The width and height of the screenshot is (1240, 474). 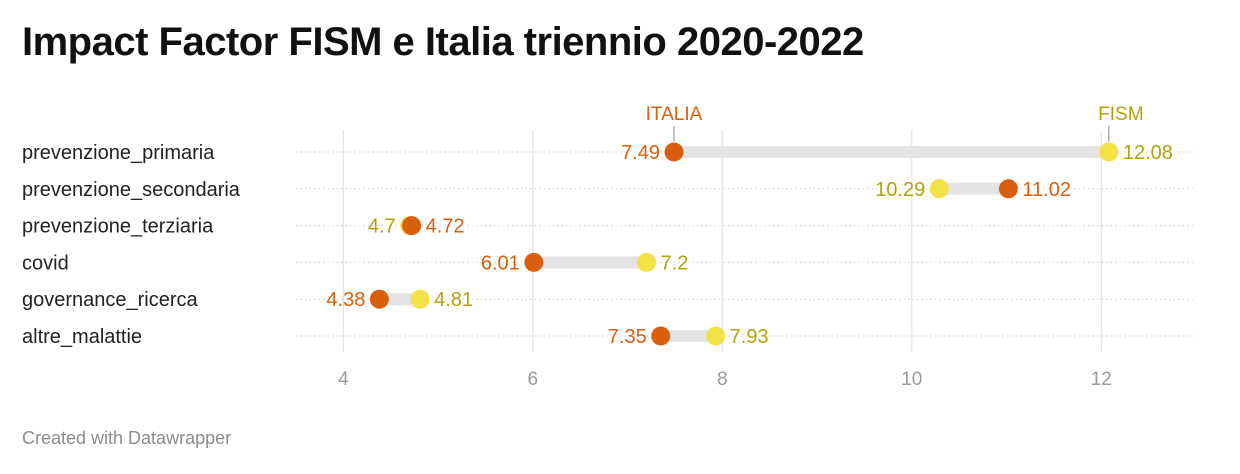 What do you see at coordinates (749, 337) in the screenshot?
I see `value-label-fism: 7.93` at bounding box center [749, 337].